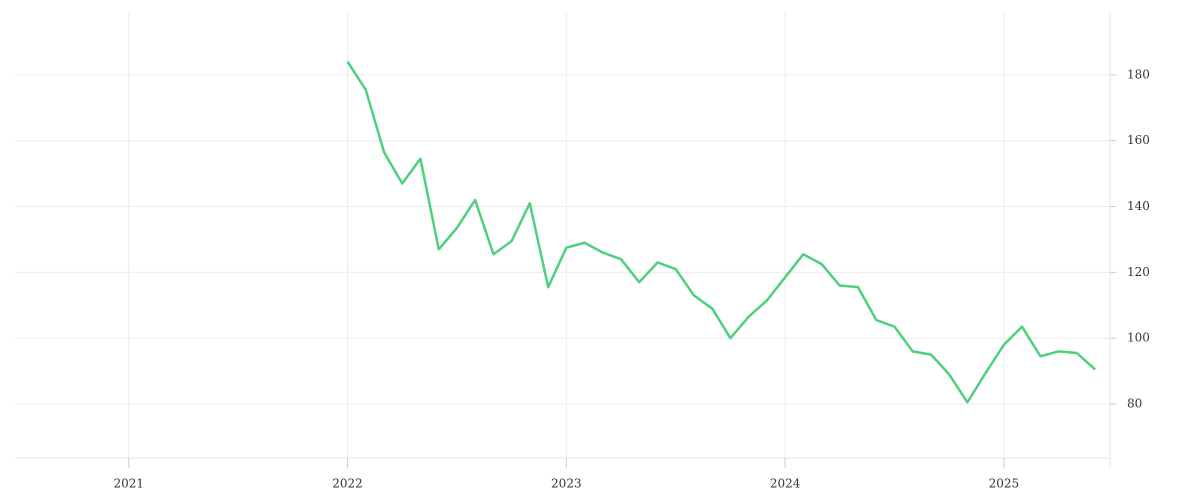 The width and height of the screenshot is (1200, 504). Describe the element at coordinates (1138, 272) in the screenshot. I see `y-tick-label: 120` at that location.